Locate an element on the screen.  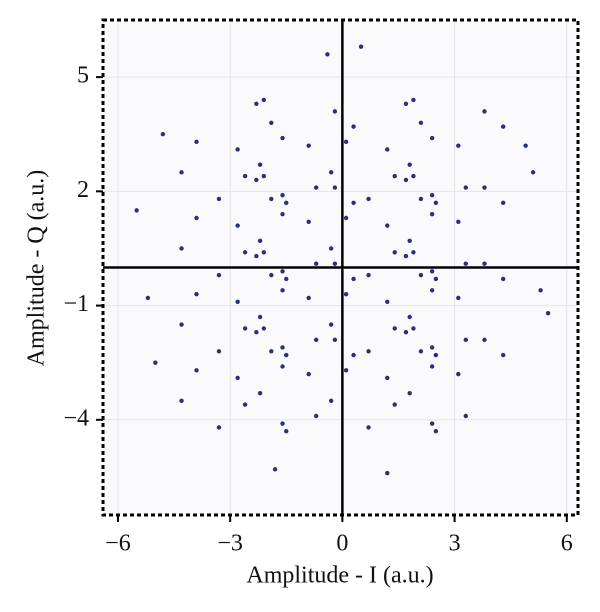
y-axis-label: Amplitude - Q (a.u.) is located at coordinates (37, 268).